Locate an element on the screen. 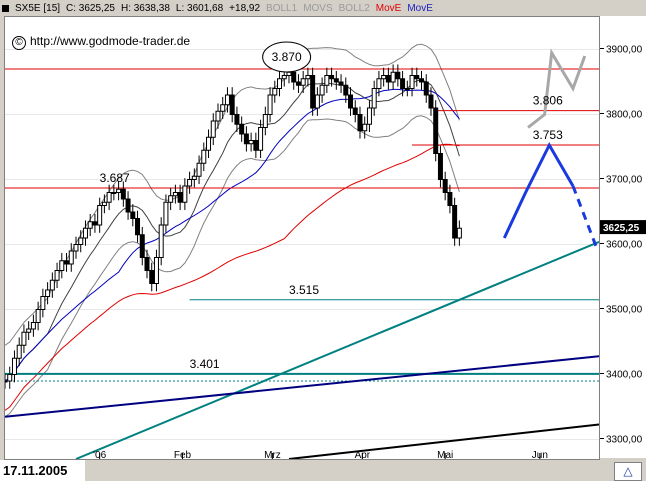  level-label-3.870: 3.870 is located at coordinates (287, 57).